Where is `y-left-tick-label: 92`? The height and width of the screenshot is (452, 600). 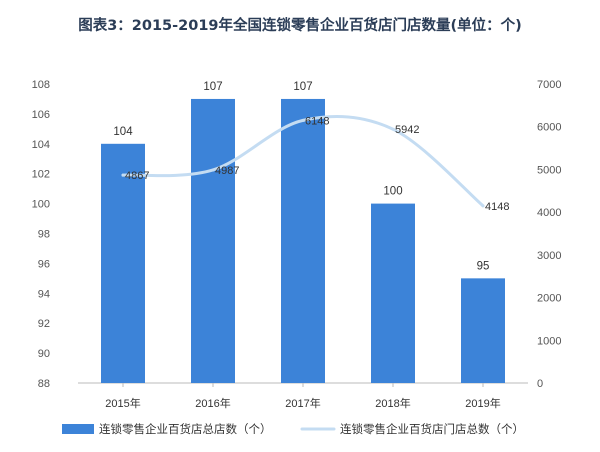 y-left-tick-label: 92 is located at coordinates (44, 324).